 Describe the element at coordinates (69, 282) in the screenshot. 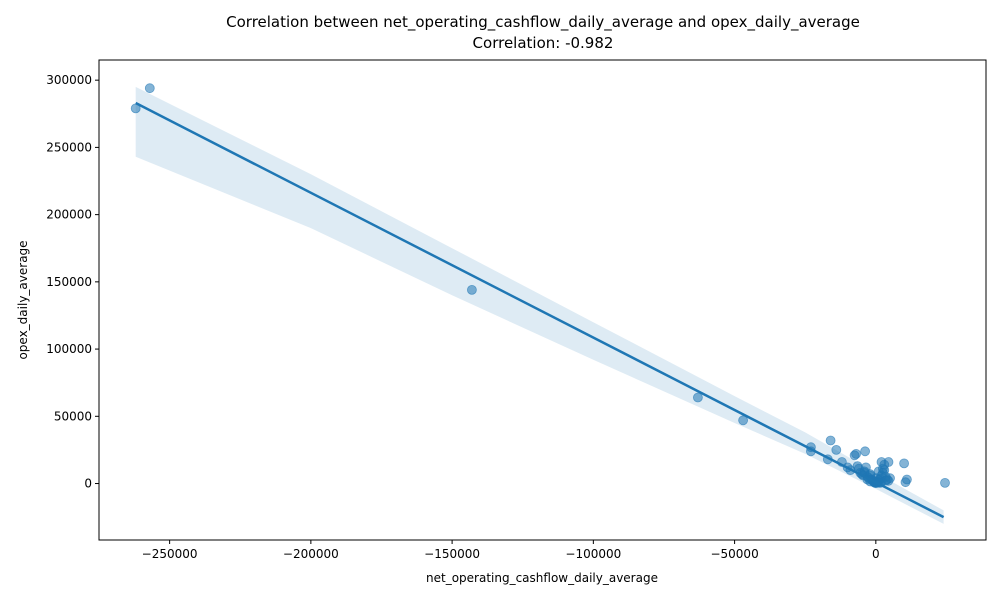

I see `y-tick-label: 150000` at that location.